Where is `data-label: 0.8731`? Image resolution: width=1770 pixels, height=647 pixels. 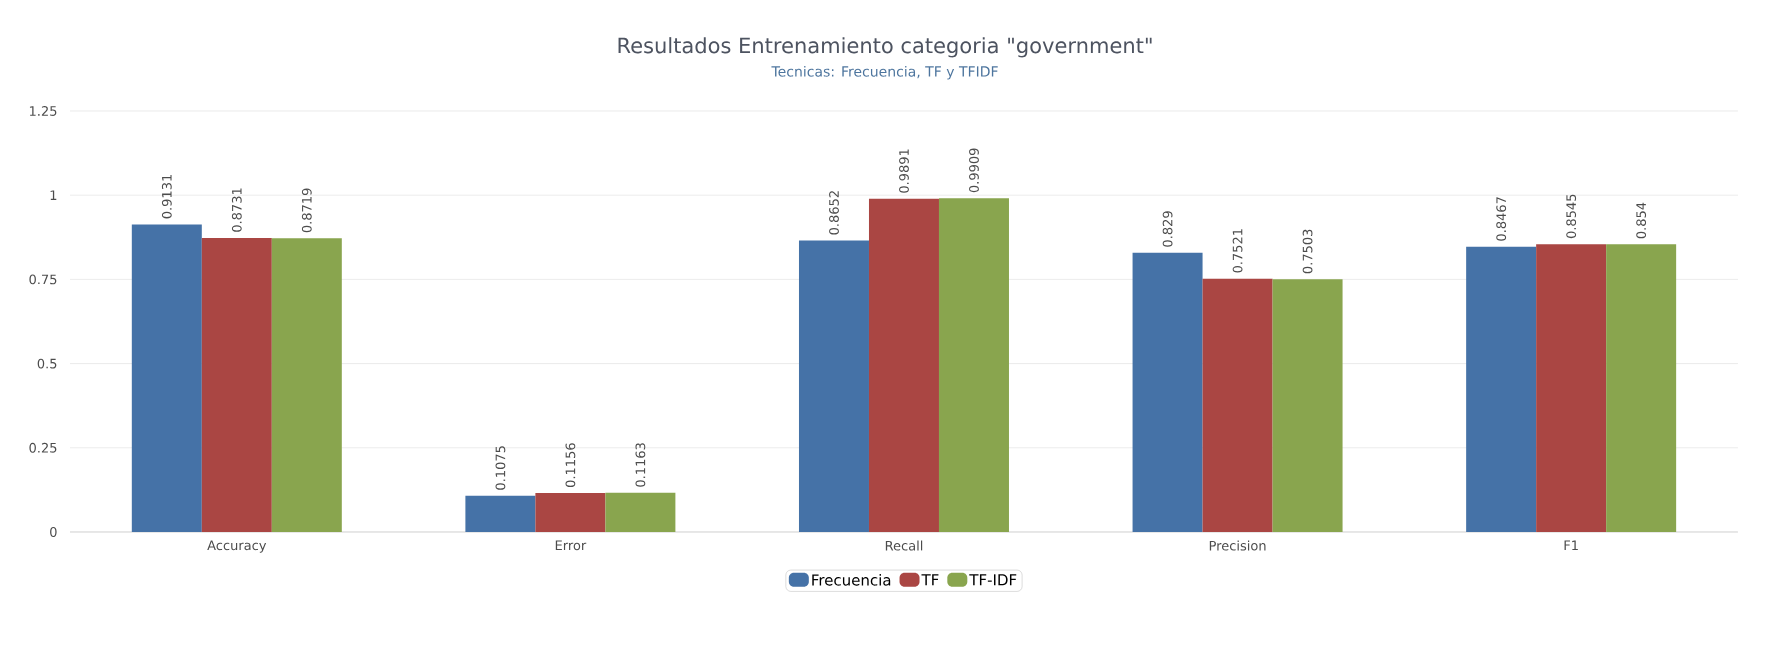
data-label: 0.8731 is located at coordinates (236, 210).